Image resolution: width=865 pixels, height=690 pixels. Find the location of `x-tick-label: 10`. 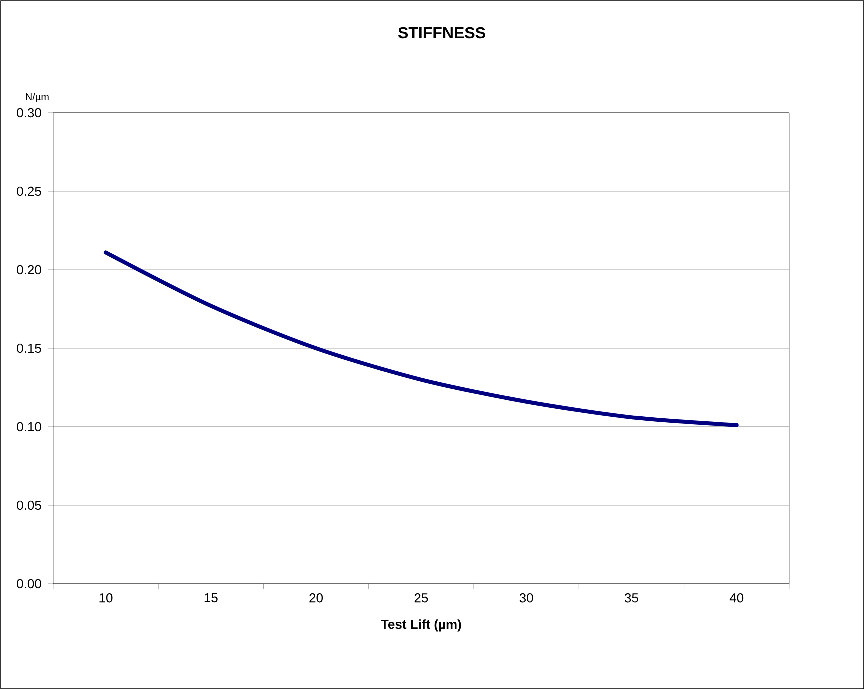

x-tick-label: 10 is located at coordinates (106, 598).